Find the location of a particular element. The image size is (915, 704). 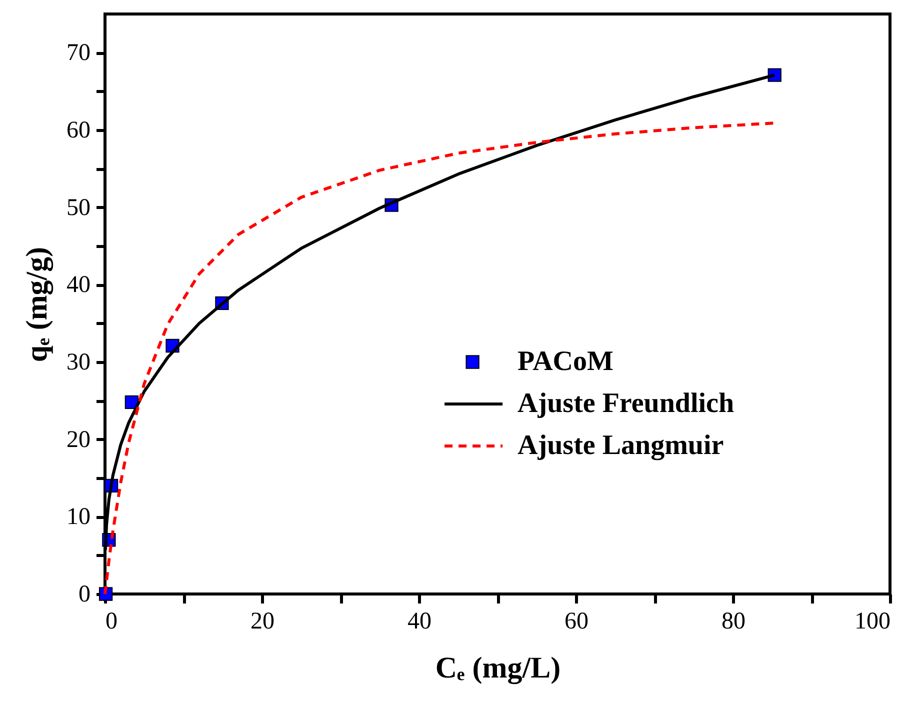

legend-label: Ajuste Langmuir is located at coordinates (621, 445).